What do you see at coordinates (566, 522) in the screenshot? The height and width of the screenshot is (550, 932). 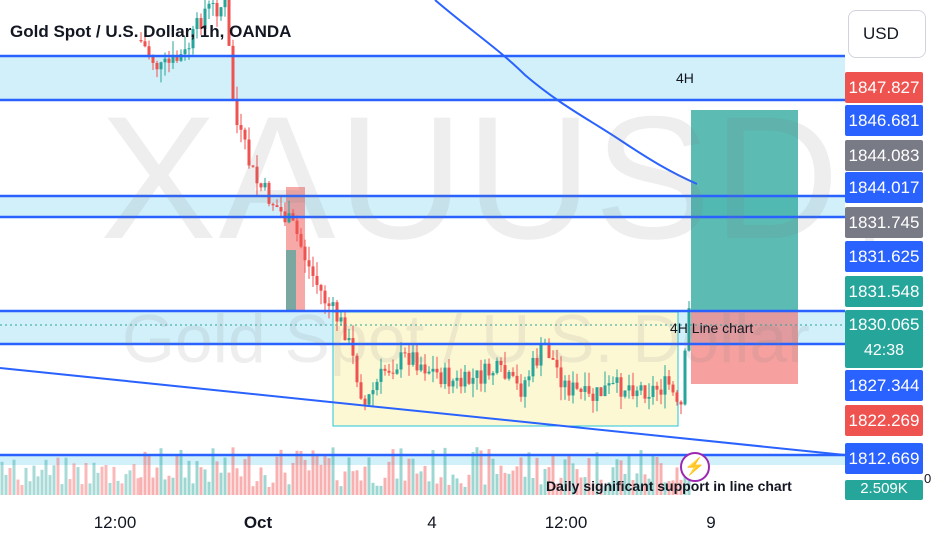 I see `x-tick-4: 12:00` at bounding box center [566, 522].